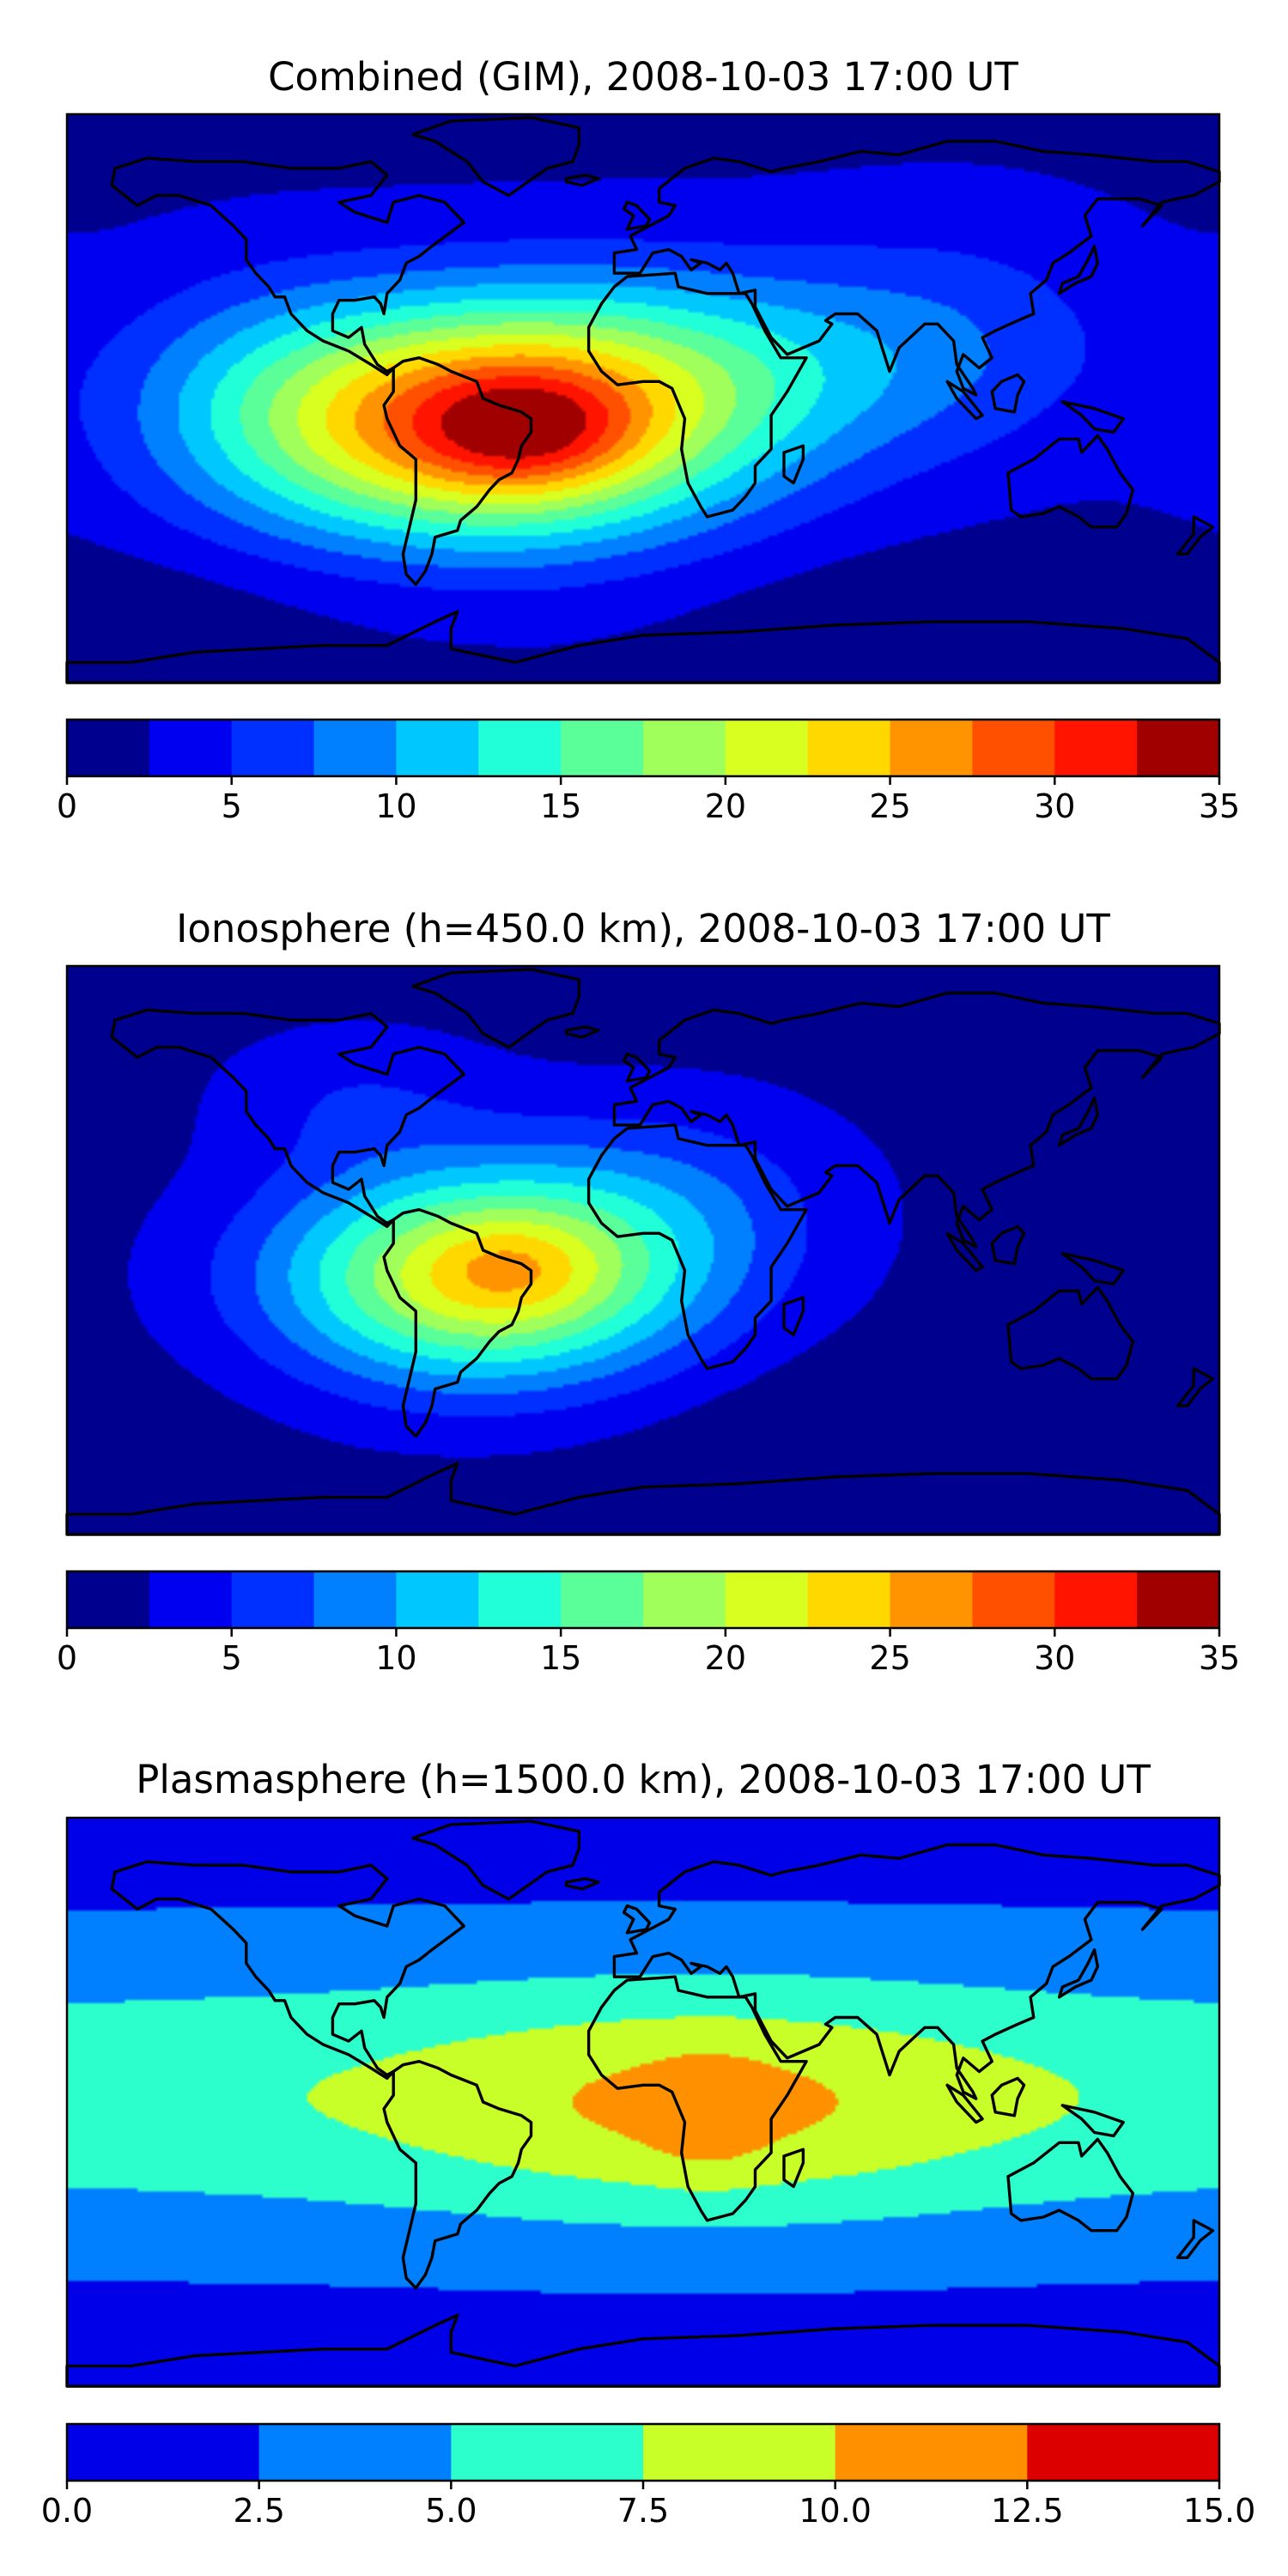 Image resolution: width=1288 pixels, height=2576 pixels. I want to click on colorbar-tick-label: 10.0, so click(835, 2511).